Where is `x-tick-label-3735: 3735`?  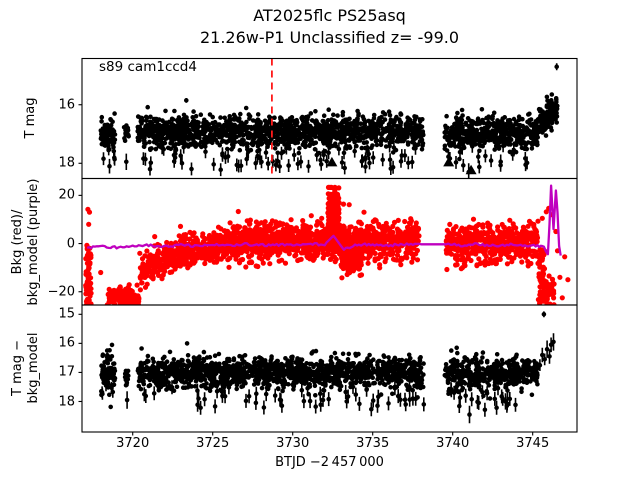 x-tick-label-3735: 3735 is located at coordinates (373, 443).